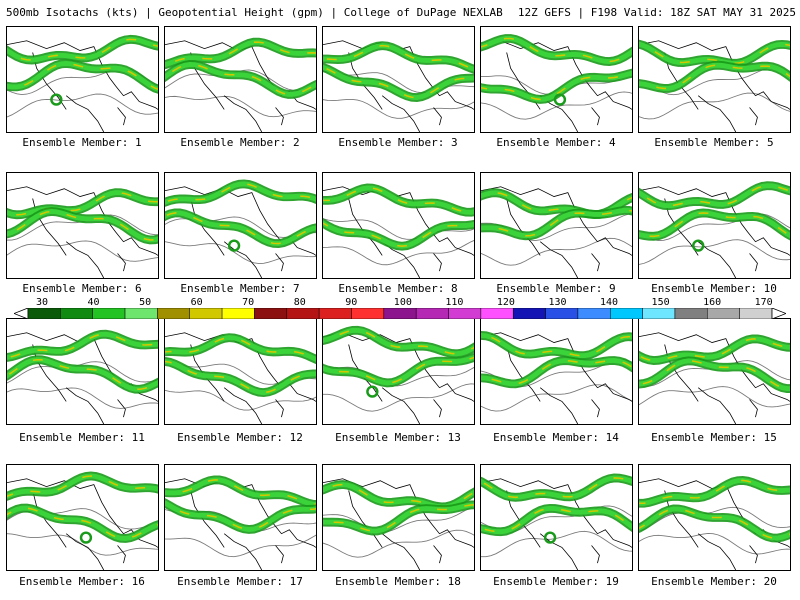  What do you see at coordinates (82, 288) in the screenshot?
I see `ensemble-member-label: Ensemble Member: 6` at bounding box center [82, 288].